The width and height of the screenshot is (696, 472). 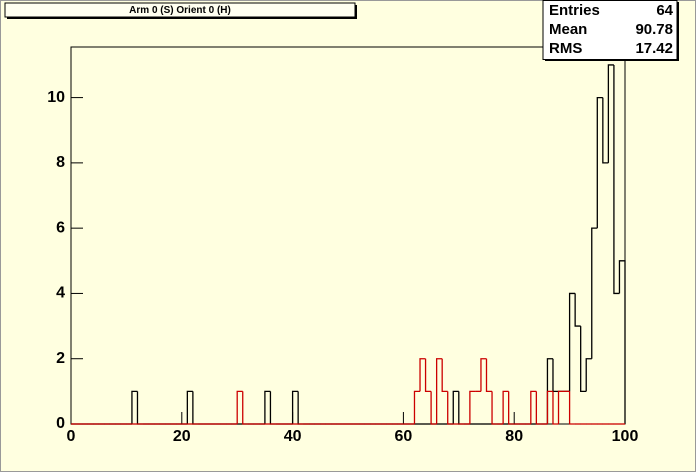 I want to click on y-tick-label: 0, so click(x=60, y=423).